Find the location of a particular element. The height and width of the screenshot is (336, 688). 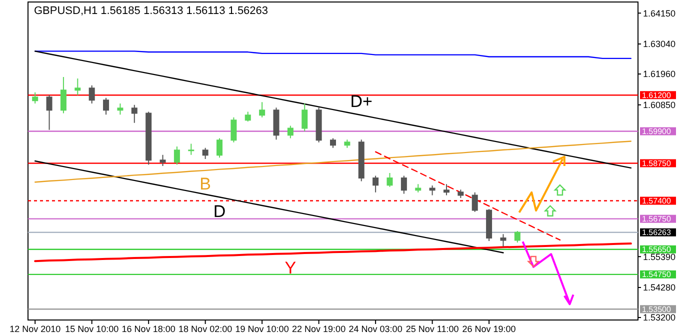

x-tick-label: 16 Nov 18:00 is located at coordinates (149, 329).